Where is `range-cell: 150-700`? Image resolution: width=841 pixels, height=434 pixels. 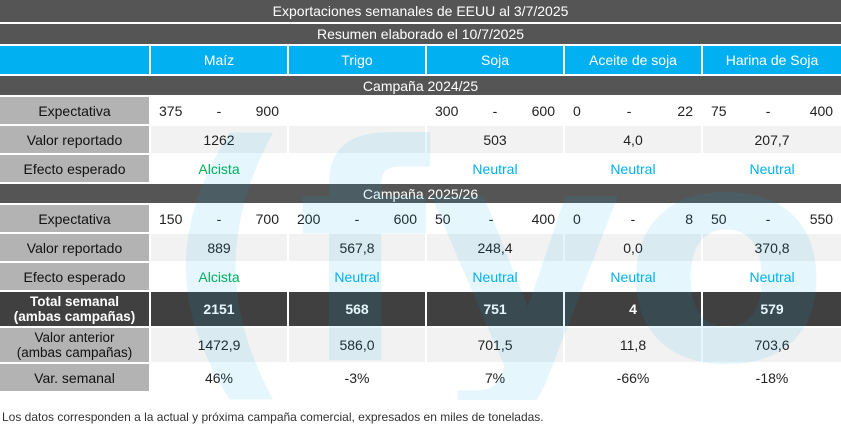
range-cell: 150-700 is located at coordinates (220, 219).